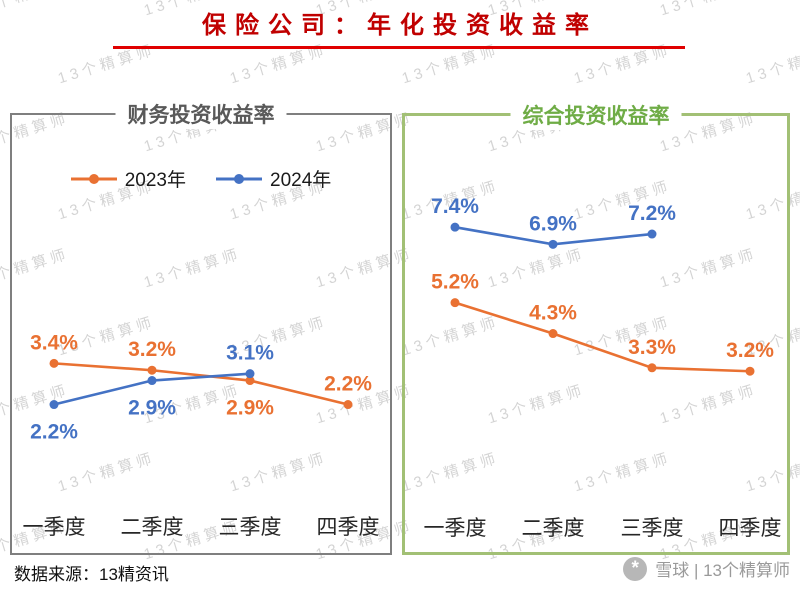 Image resolution: width=800 pixels, height=595 pixels. I want to click on header: 保险公司：年化投资收益率, so click(400, 26).